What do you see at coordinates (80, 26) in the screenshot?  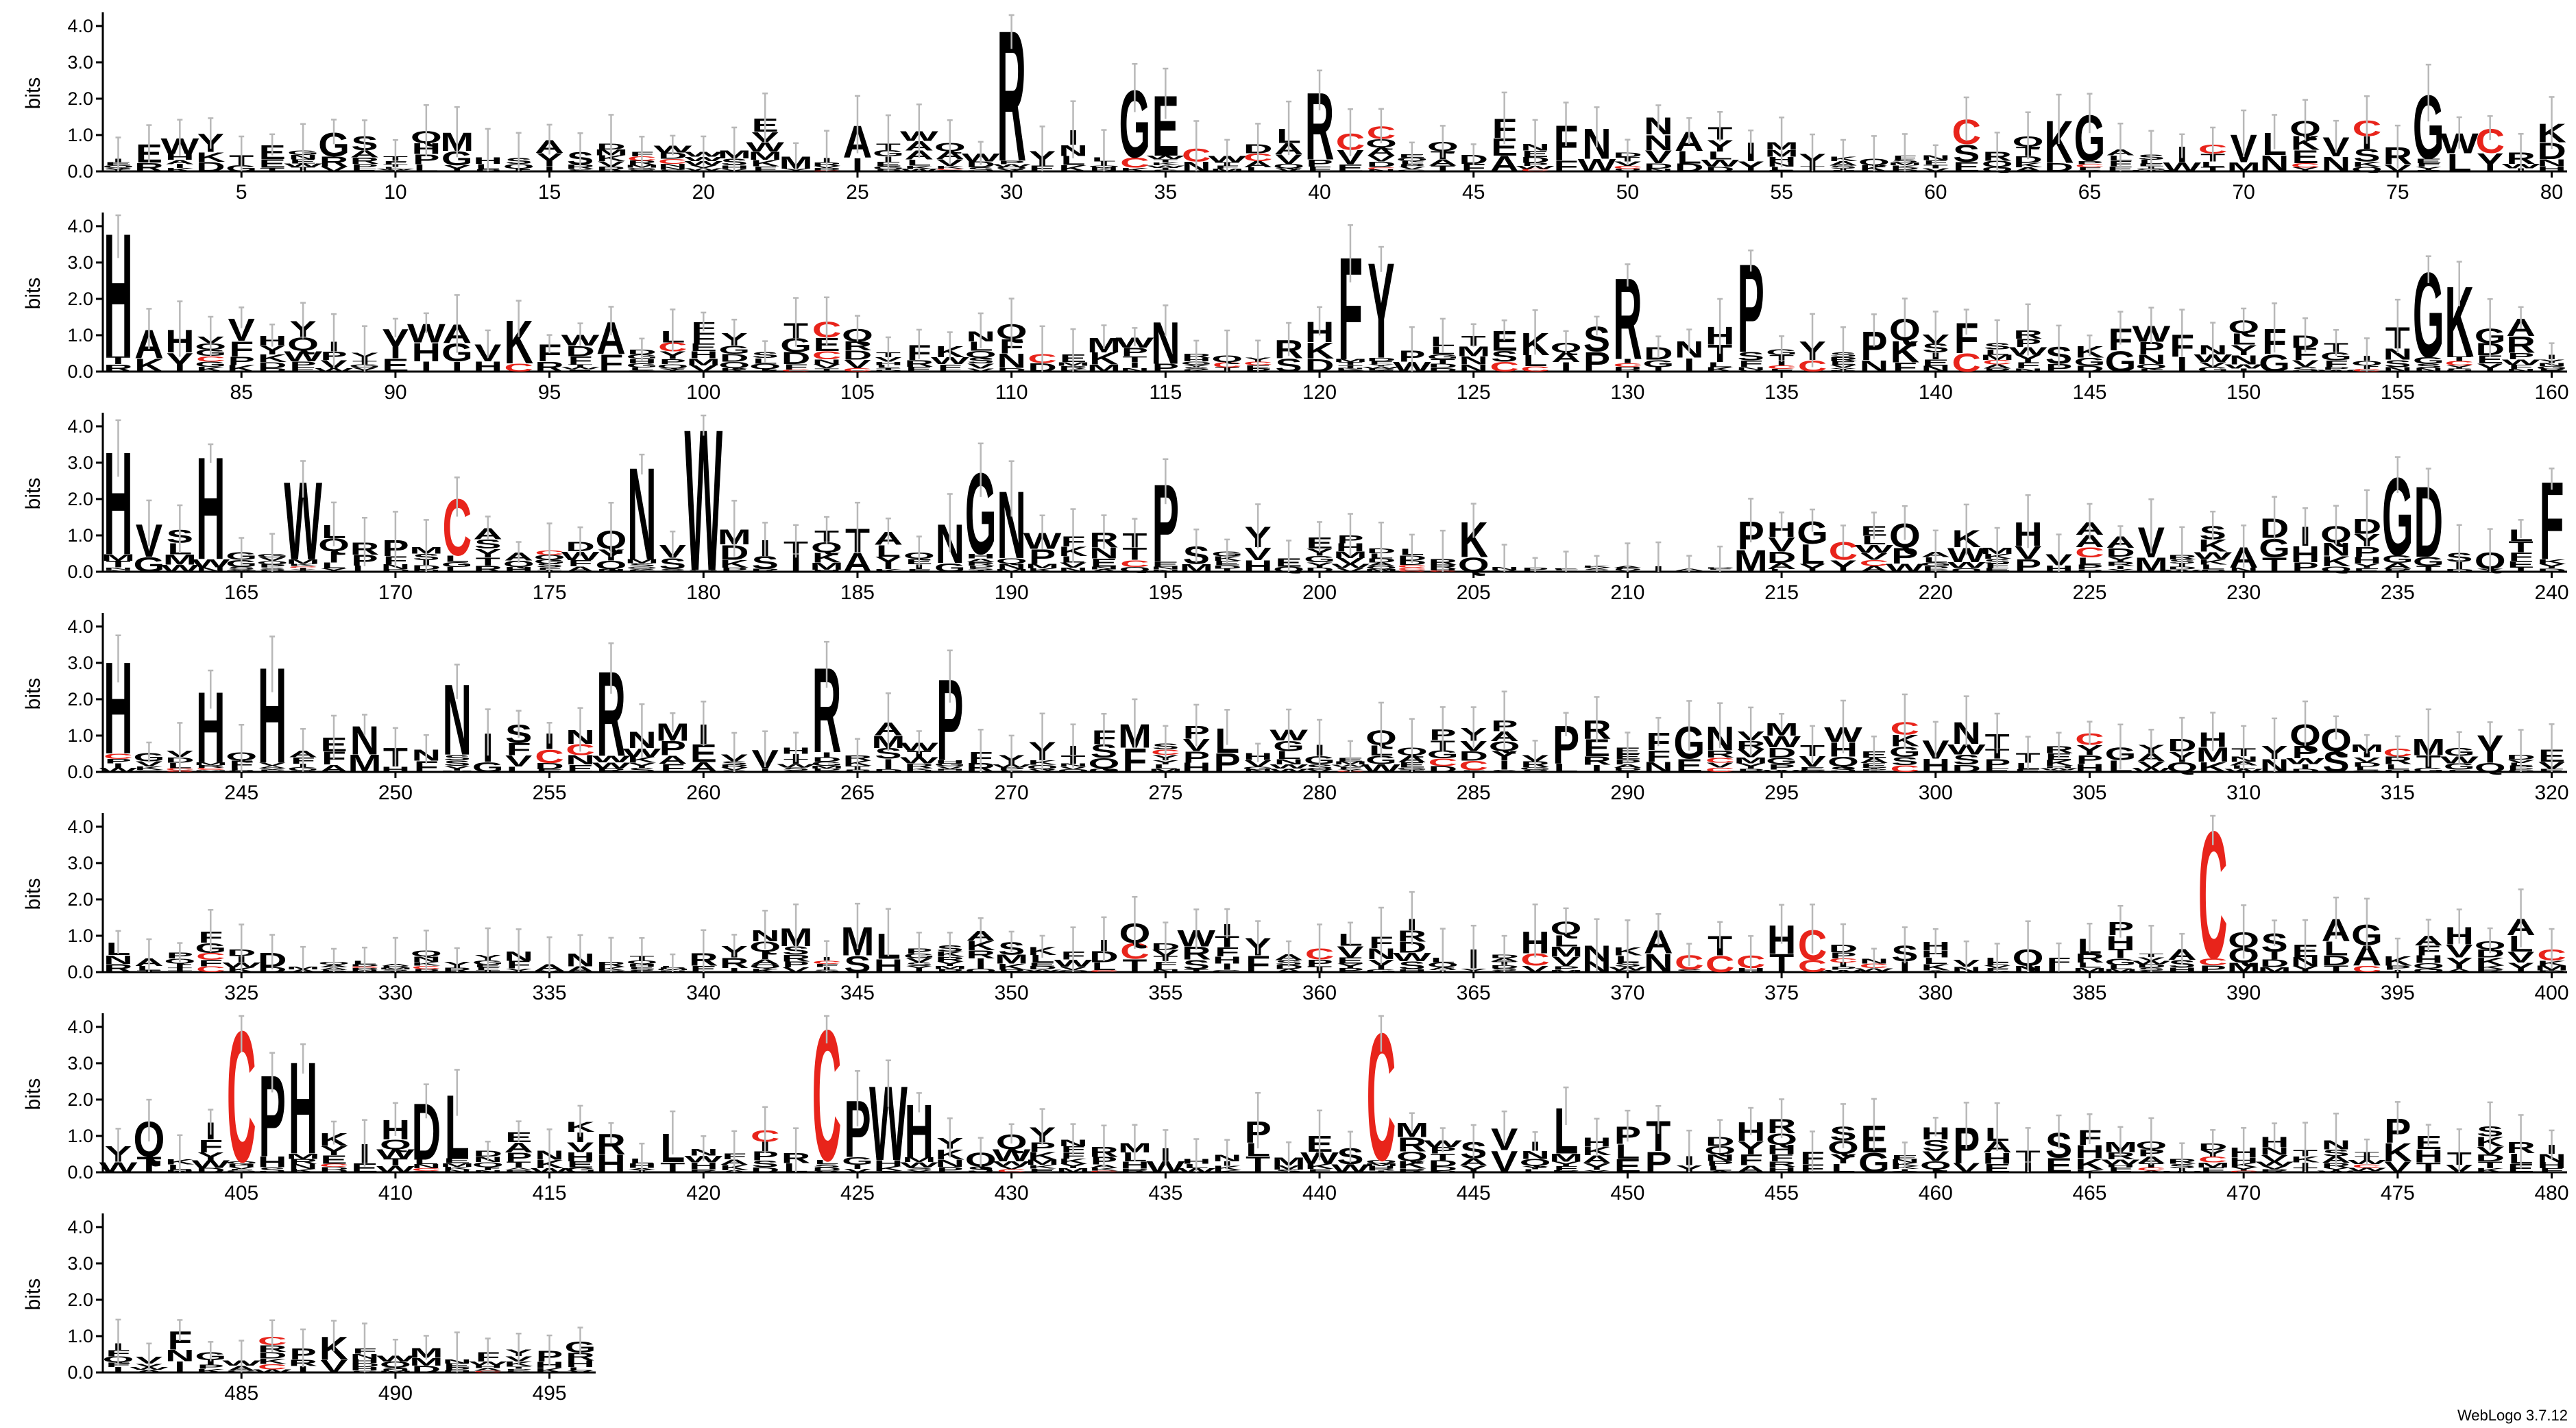 I see `y-tick-label: 4.0` at bounding box center [80, 26].